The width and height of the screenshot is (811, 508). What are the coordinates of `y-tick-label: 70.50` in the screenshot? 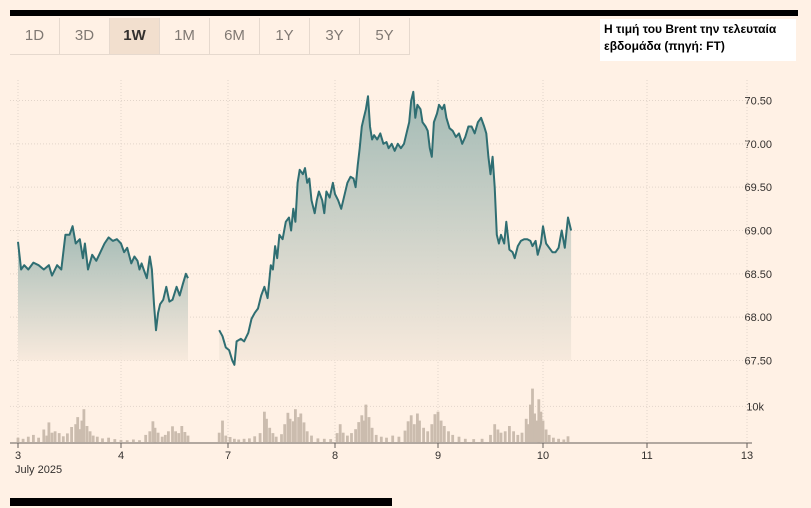 It's located at (758, 102).